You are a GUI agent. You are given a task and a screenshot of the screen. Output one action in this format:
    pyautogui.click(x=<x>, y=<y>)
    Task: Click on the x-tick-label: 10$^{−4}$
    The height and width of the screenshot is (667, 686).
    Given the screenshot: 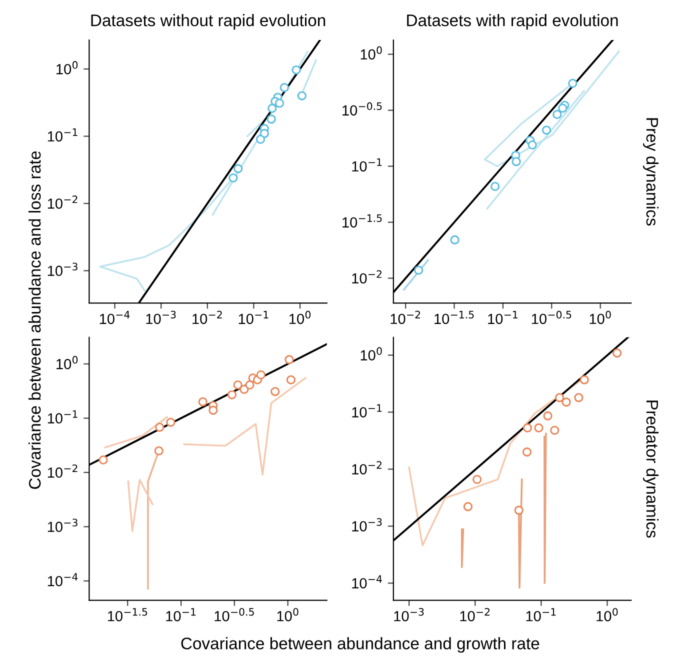 What is the action you would take?
    pyautogui.click(x=115, y=317)
    